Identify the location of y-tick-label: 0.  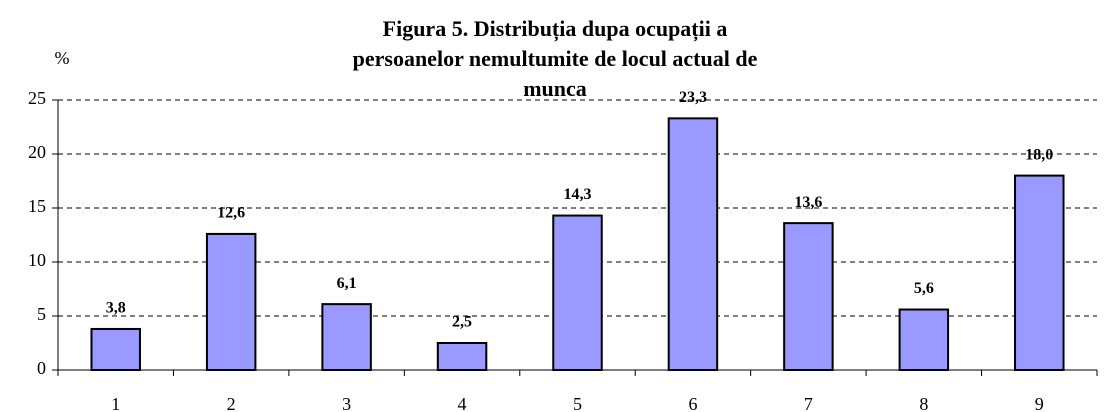
(41, 368).